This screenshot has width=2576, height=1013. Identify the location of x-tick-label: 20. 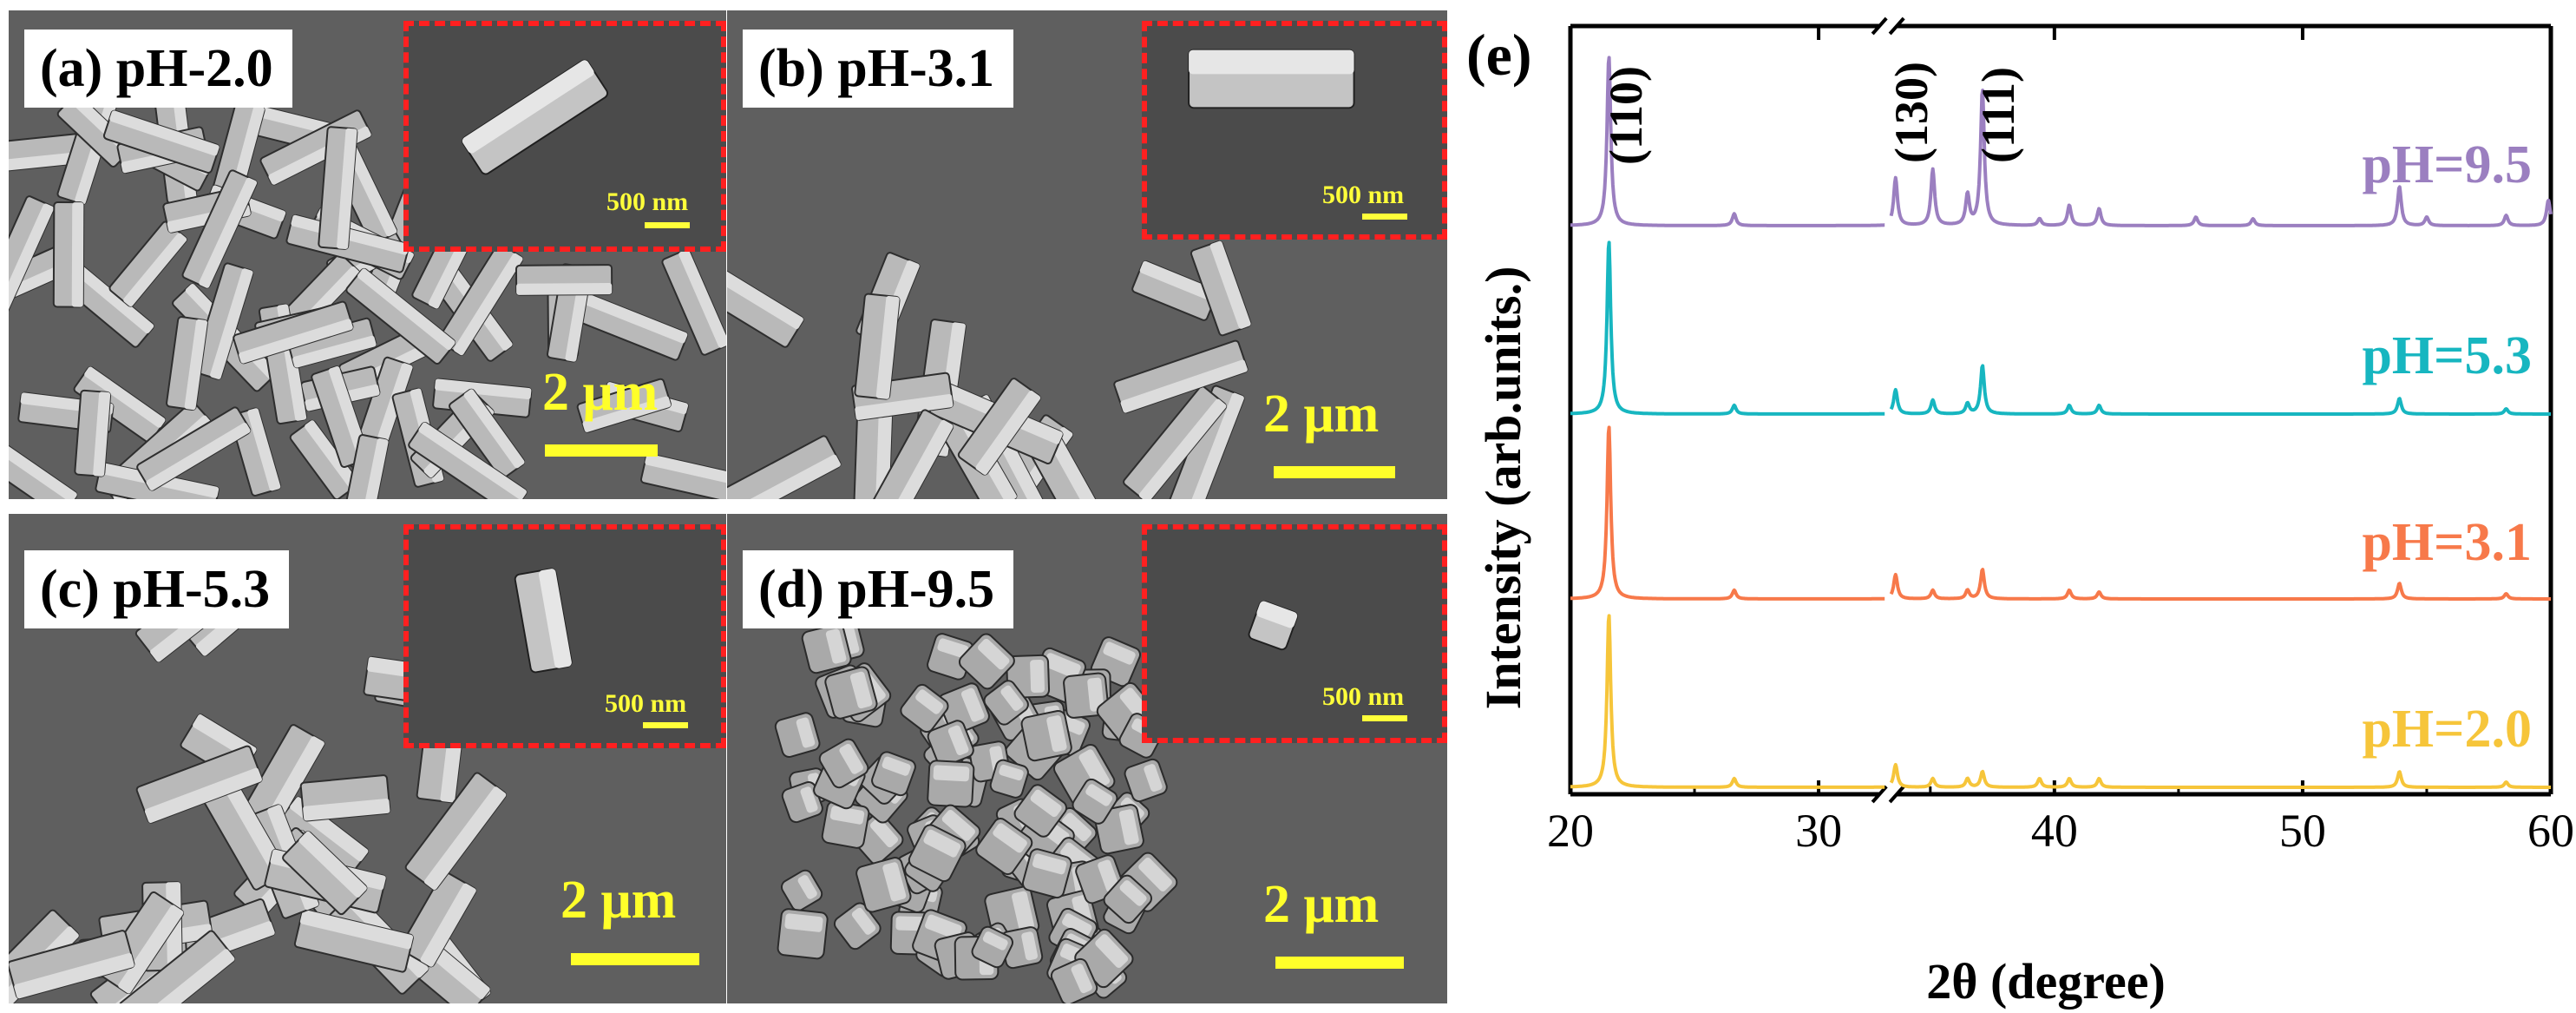
(1570, 831).